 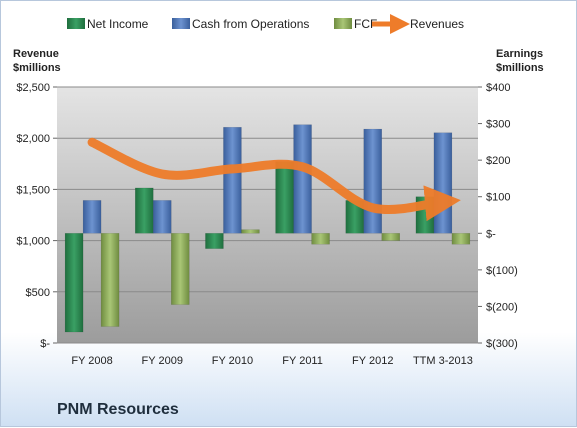 What do you see at coordinates (33, 190) in the screenshot?
I see `left-tick-label: $1,500` at bounding box center [33, 190].